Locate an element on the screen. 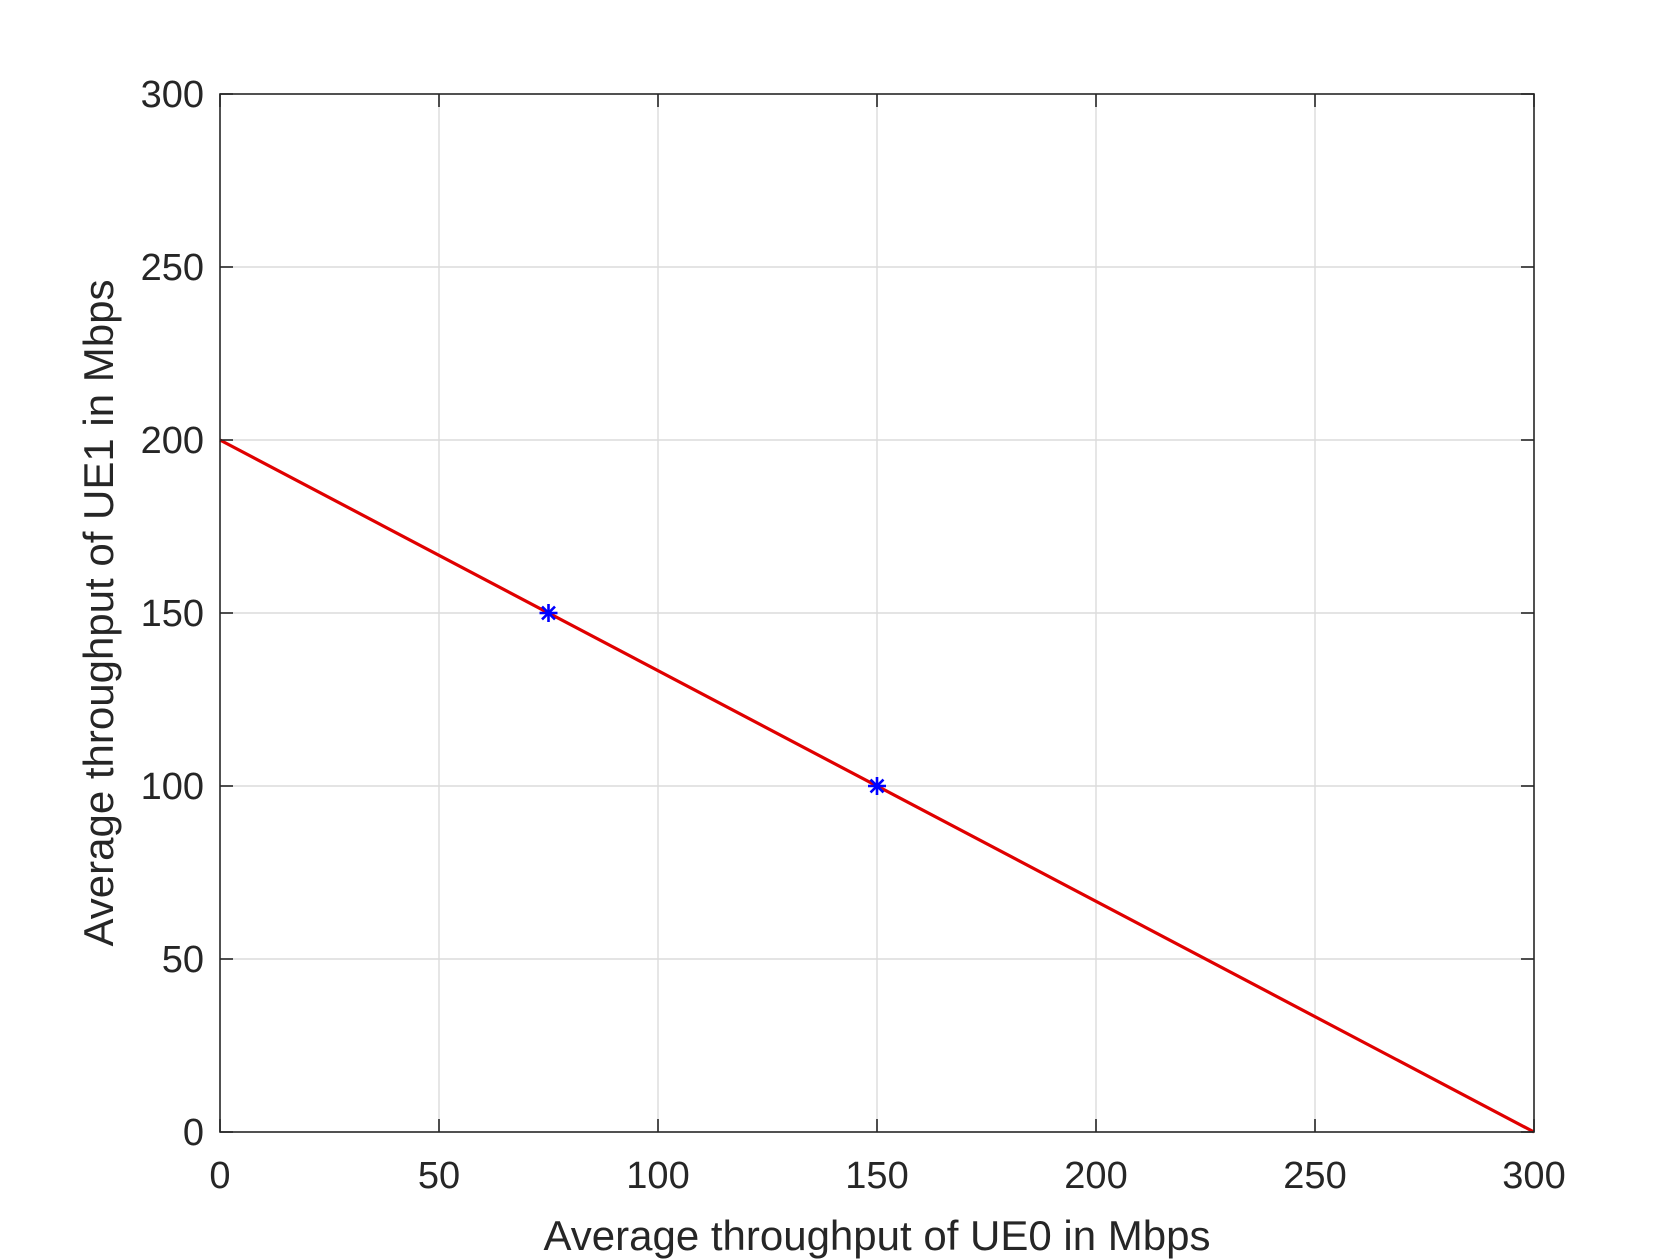 The width and height of the screenshot is (1680, 1260). x-tick-label: 250 is located at coordinates (1314, 1176).